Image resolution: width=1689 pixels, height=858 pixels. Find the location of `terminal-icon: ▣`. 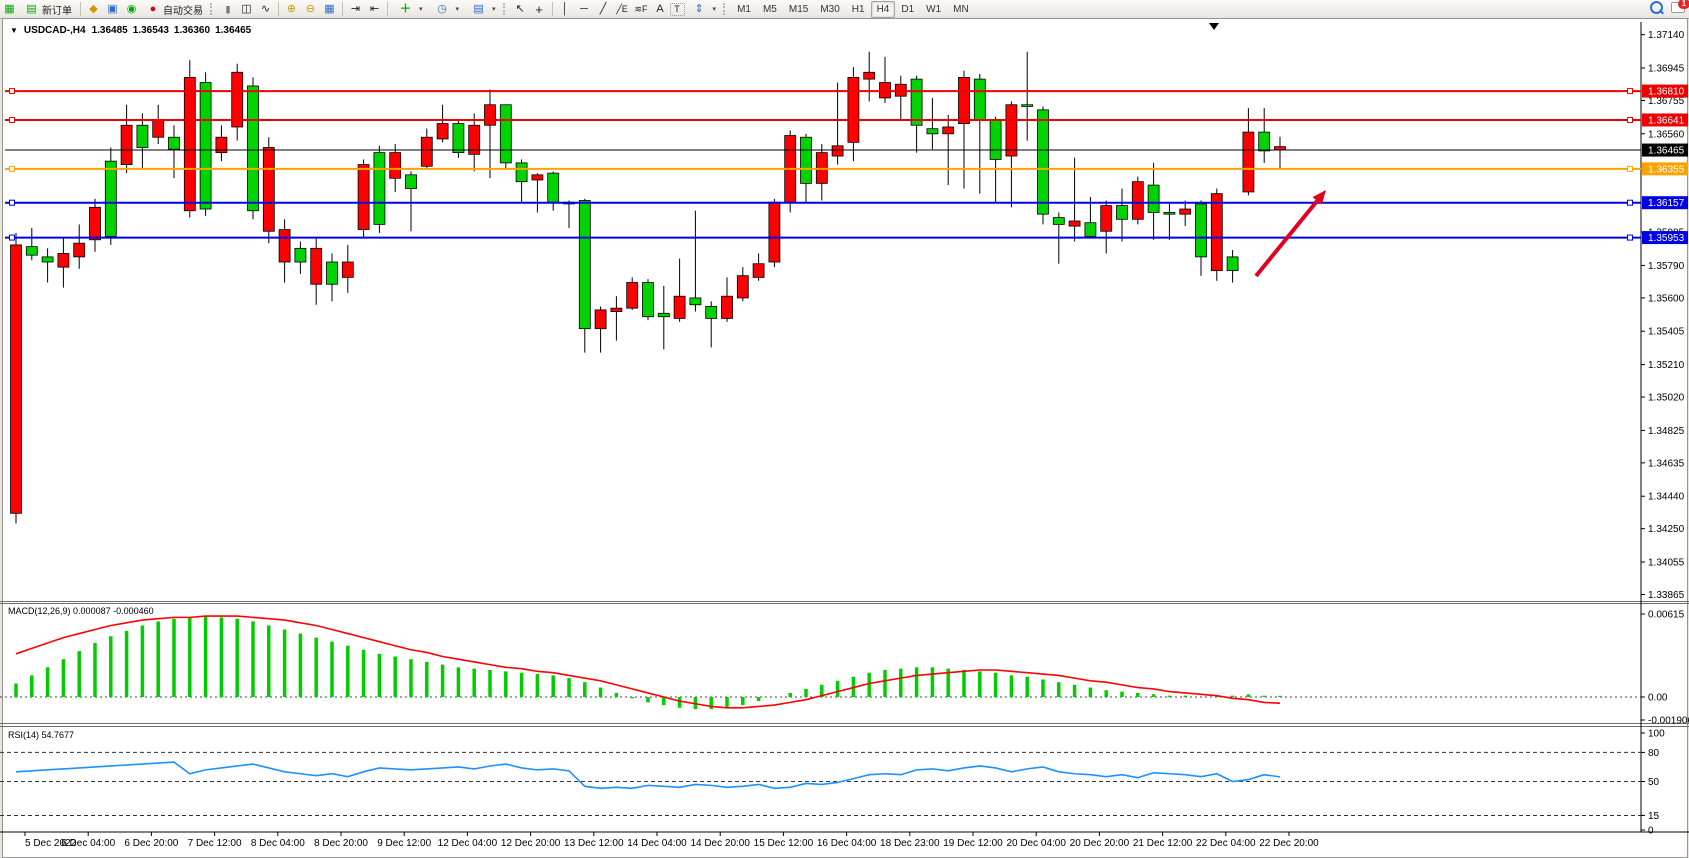

terminal-icon: ▣ is located at coordinates (112, 8).